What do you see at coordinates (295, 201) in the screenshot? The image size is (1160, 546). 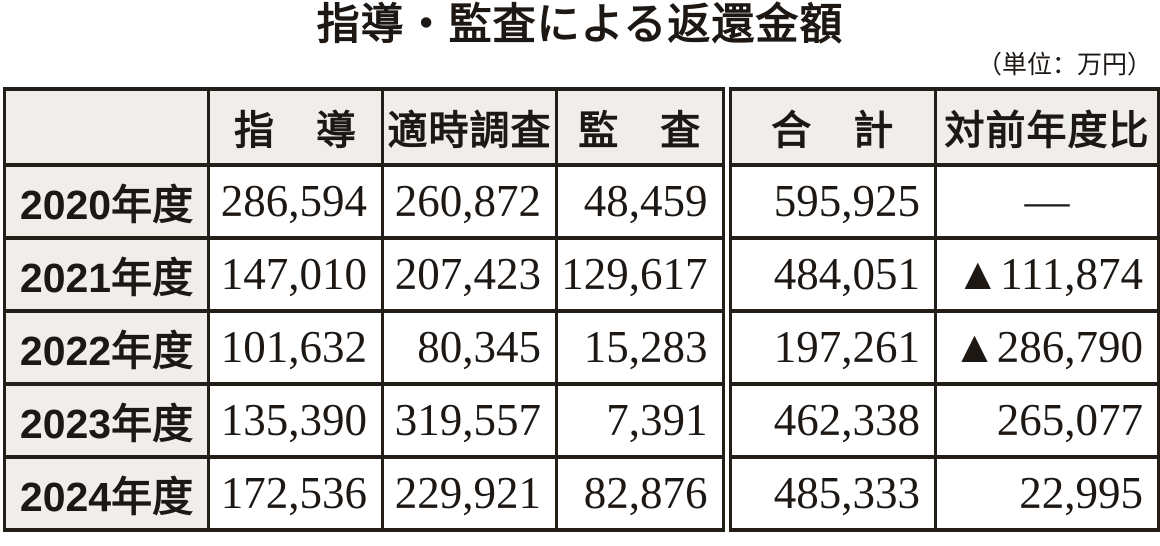 I see `cell-guidance: 286,594` at bounding box center [295, 201].